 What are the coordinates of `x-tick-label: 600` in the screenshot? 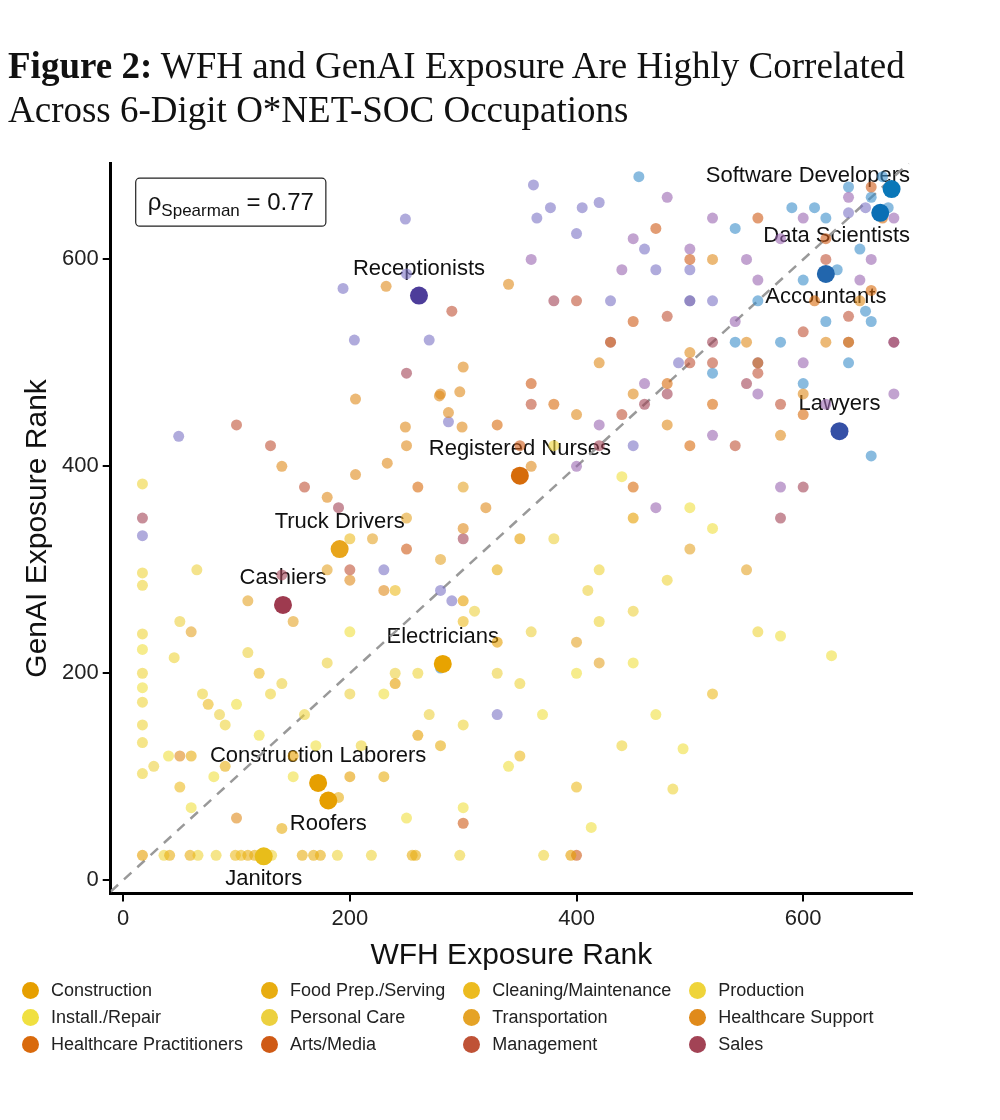 It's located at (803, 917).